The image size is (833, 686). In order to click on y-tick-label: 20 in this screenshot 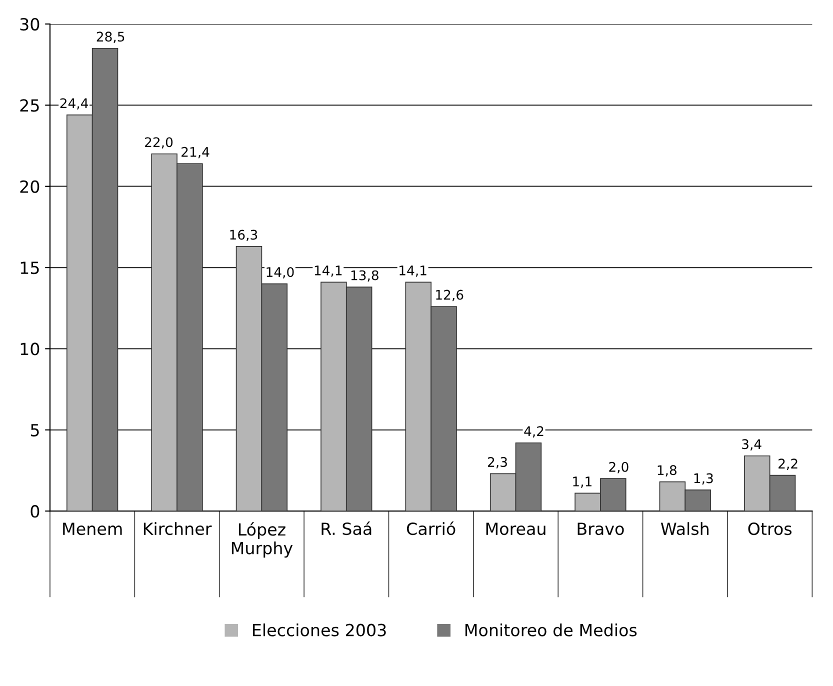, I will do `click(30, 186)`.